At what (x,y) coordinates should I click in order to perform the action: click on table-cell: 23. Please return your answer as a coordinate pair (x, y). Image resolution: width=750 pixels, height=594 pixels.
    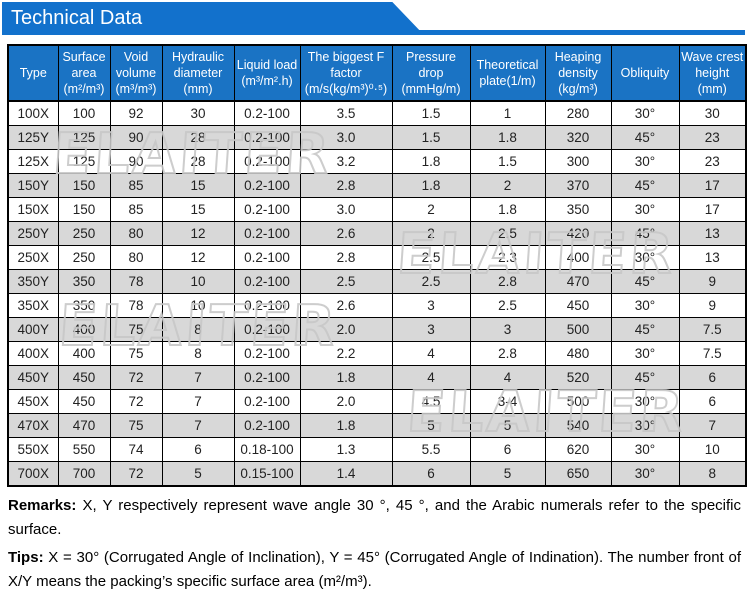
    Looking at the image, I should click on (712, 137).